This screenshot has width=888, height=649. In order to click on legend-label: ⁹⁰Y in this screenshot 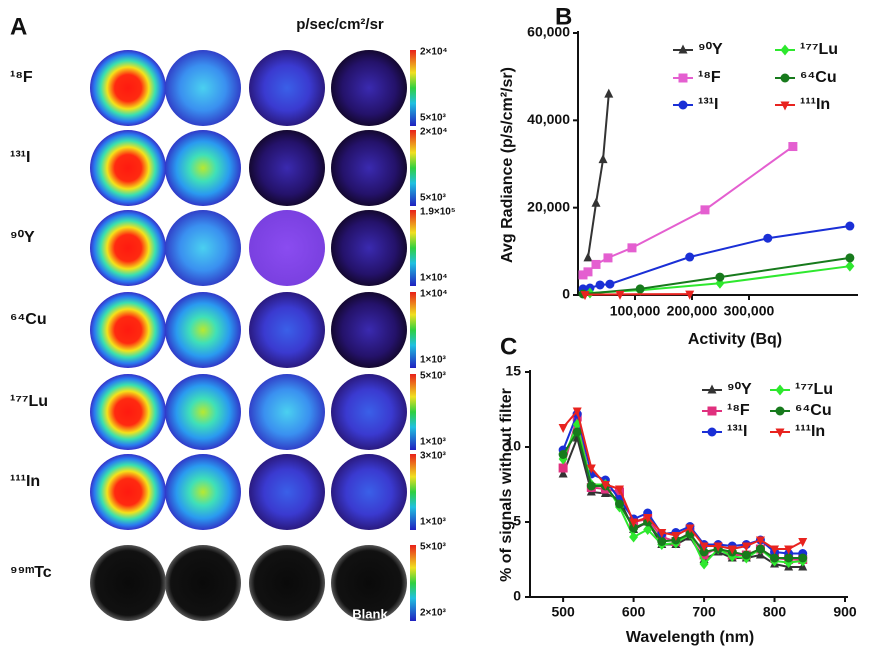, I will do `click(710, 49)`.